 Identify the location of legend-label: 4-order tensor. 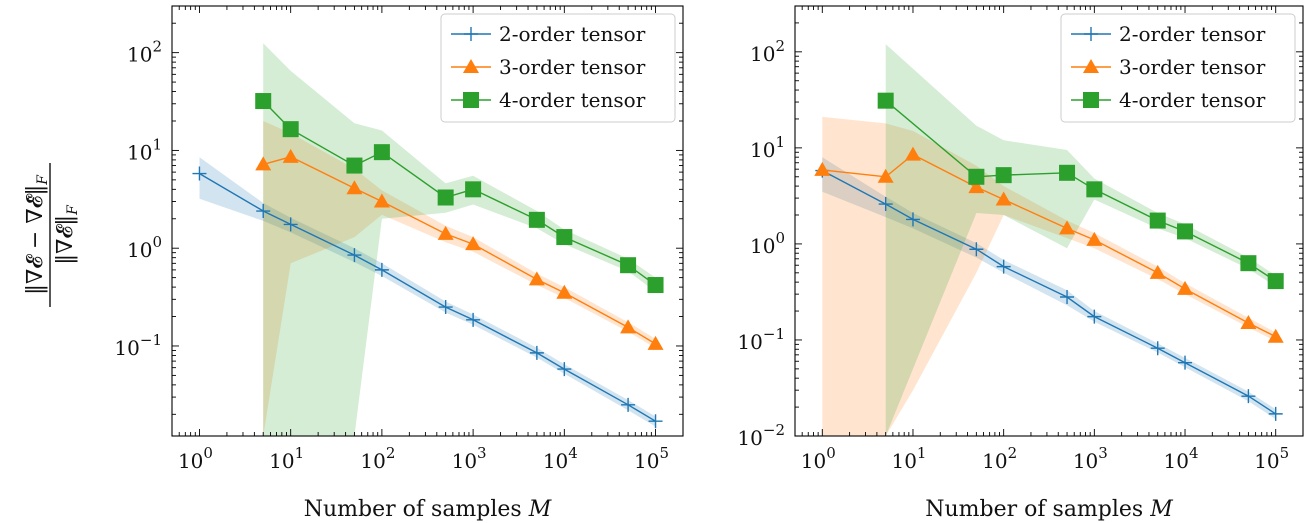
(1192, 100).